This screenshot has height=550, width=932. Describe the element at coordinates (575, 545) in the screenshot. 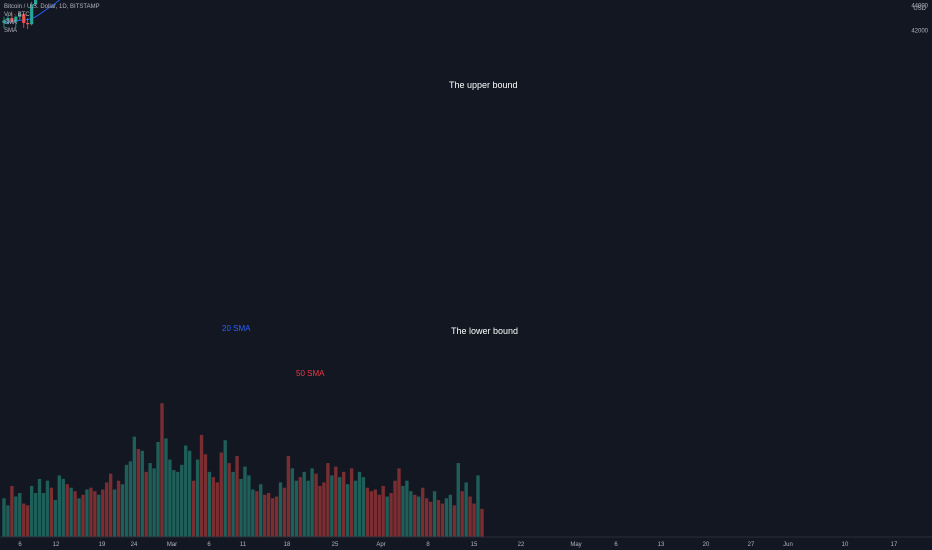

I see `x-axis-tick-label: May` at that location.